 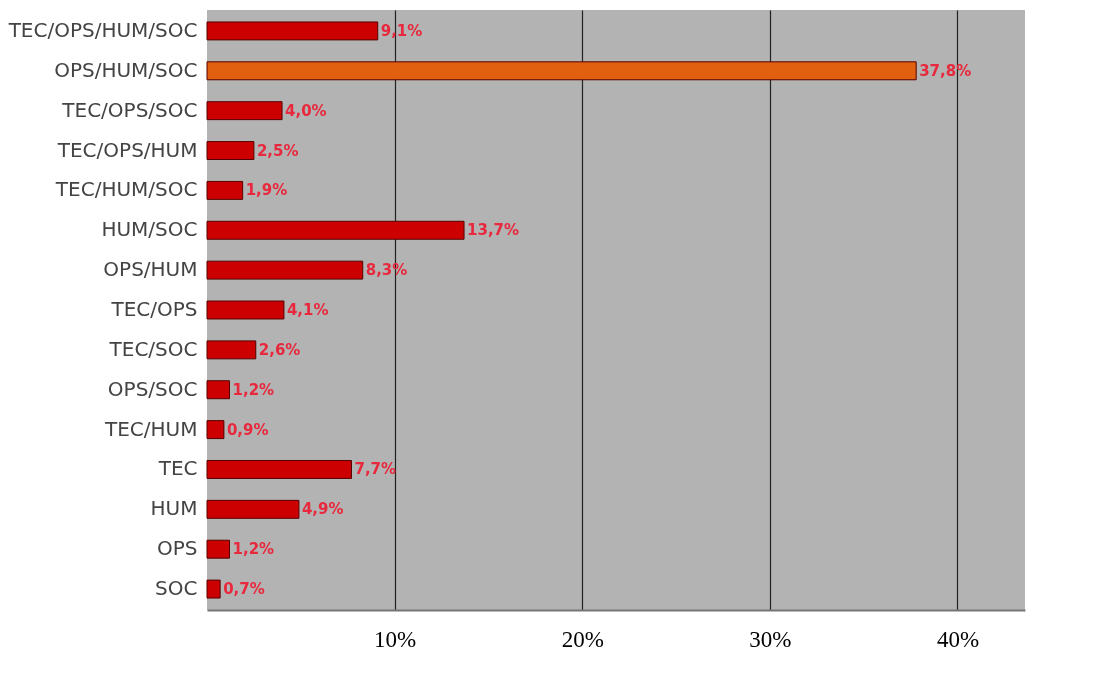 What do you see at coordinates (306, 110) in the screenshot?
I see `data-label: 4,0%` at bounding box center [306, 110].